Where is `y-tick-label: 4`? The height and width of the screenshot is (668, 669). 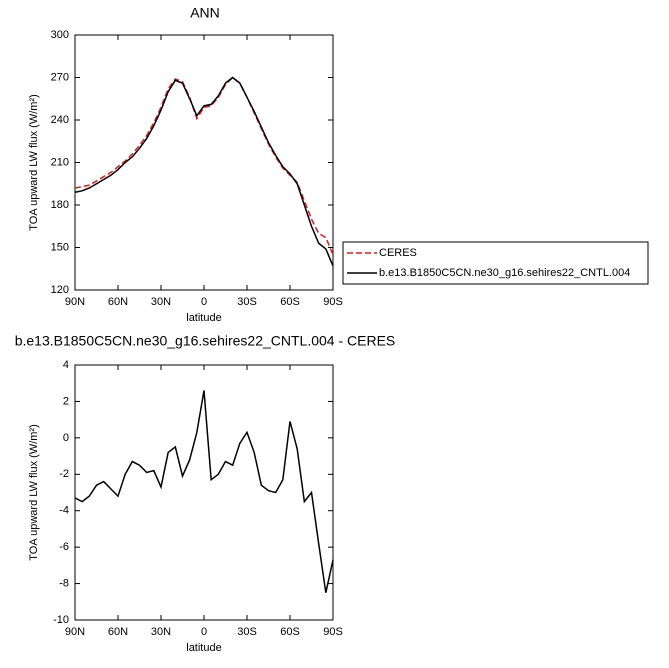
y-tick-label: 4 is located at coordinates (66, 365).